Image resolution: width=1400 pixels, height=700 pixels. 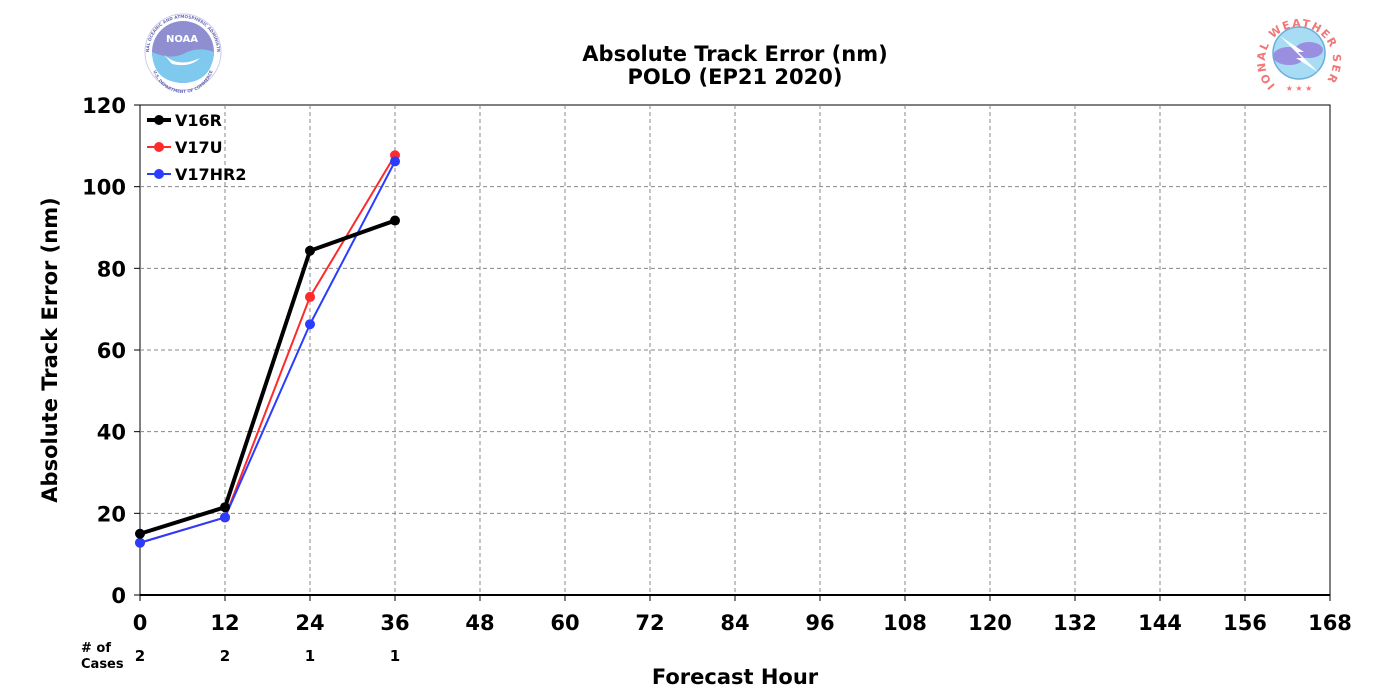 I want to click on y-tick-label: 120, so click(x=104, y=106).